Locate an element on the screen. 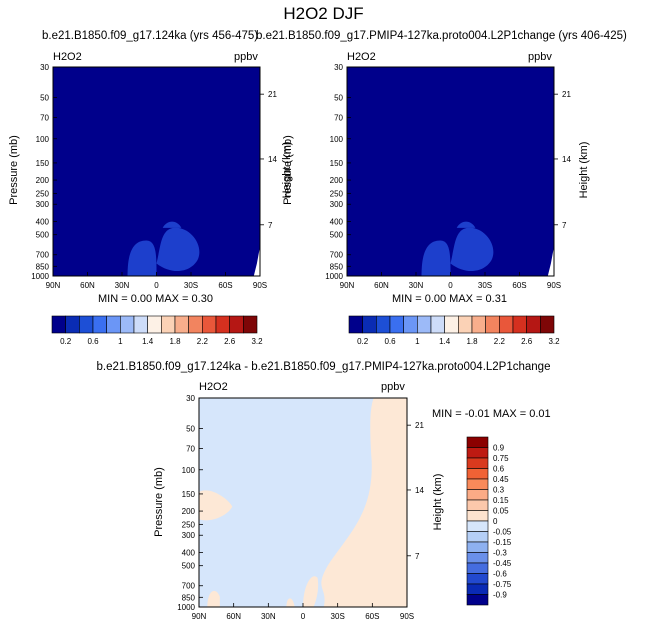  colorbar-3-label: -0.6 is located at coordinates (500, 574).